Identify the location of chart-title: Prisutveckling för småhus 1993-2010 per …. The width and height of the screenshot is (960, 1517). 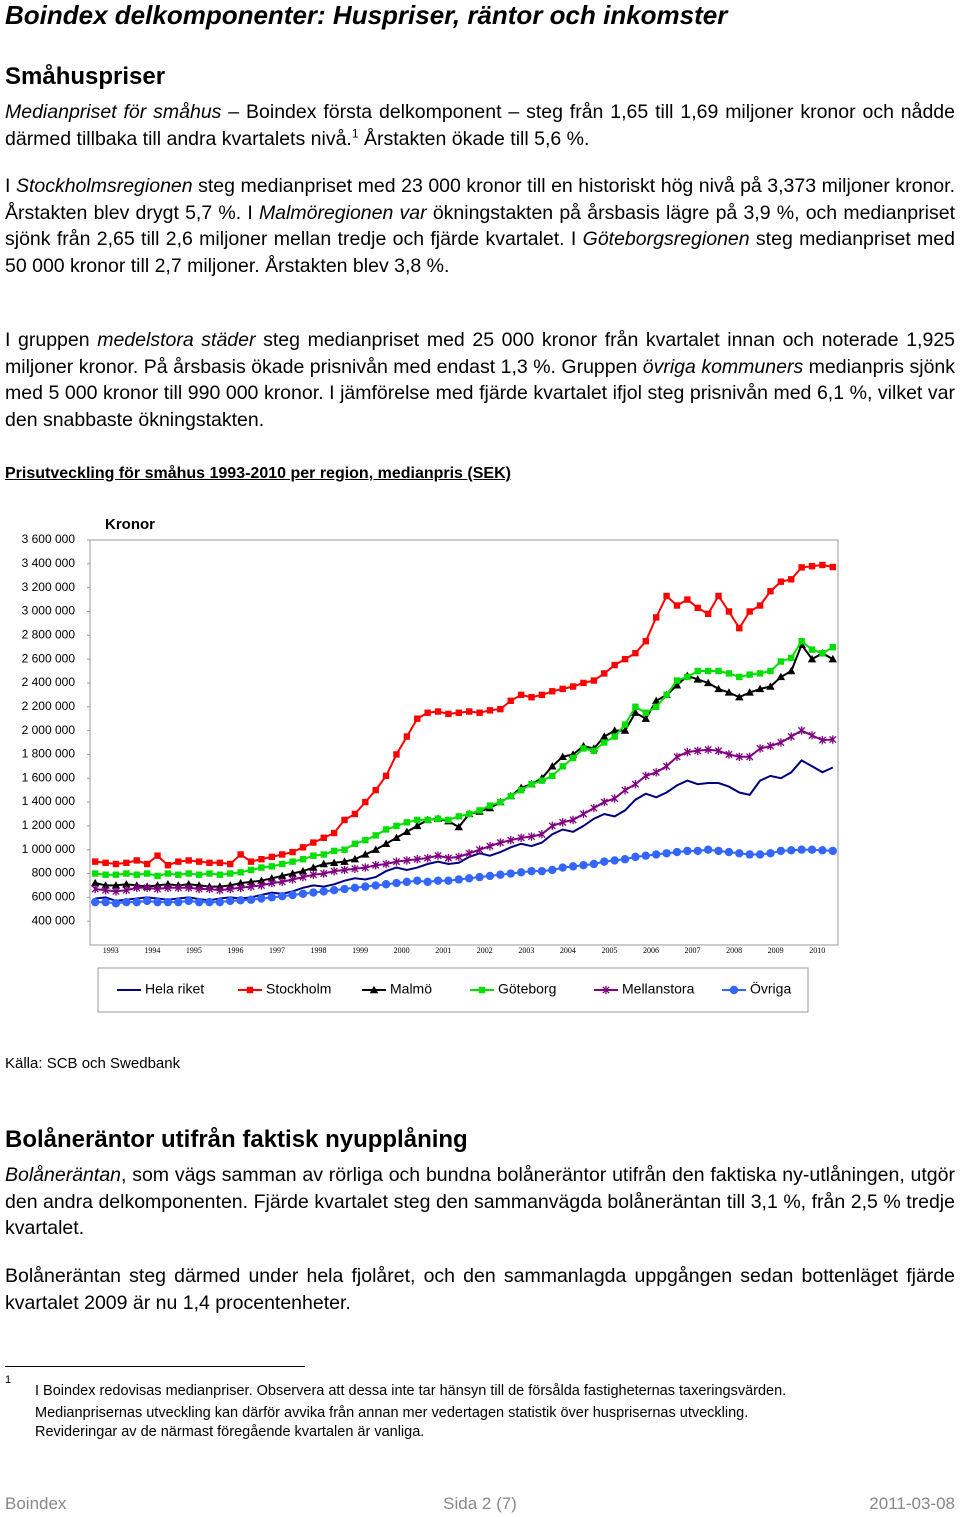
(258, 473).